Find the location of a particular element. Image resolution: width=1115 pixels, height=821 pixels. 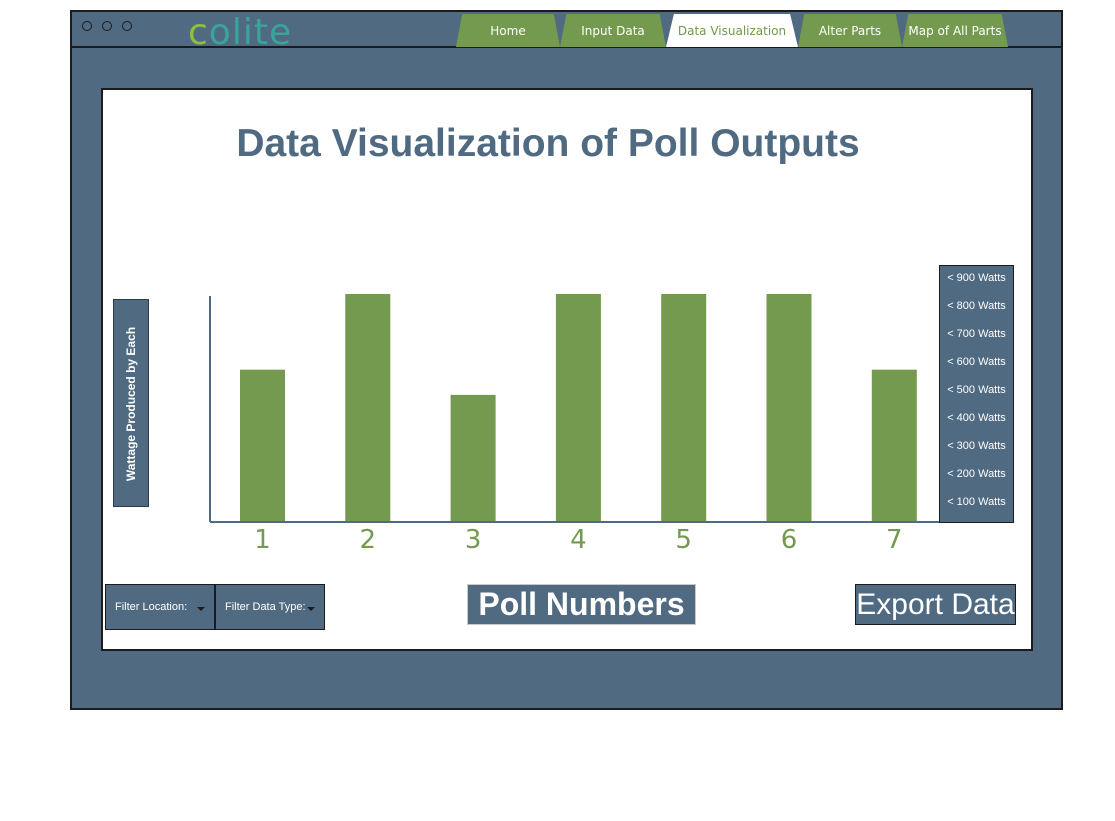

maximize-window-icon is located at coordinates (127, 26).